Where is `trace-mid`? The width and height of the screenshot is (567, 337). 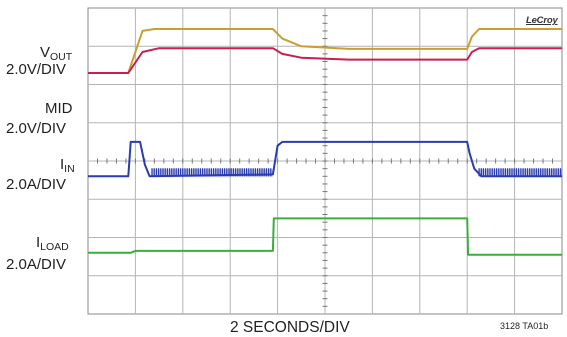 trace-mid is located at coordinates (325, 60).